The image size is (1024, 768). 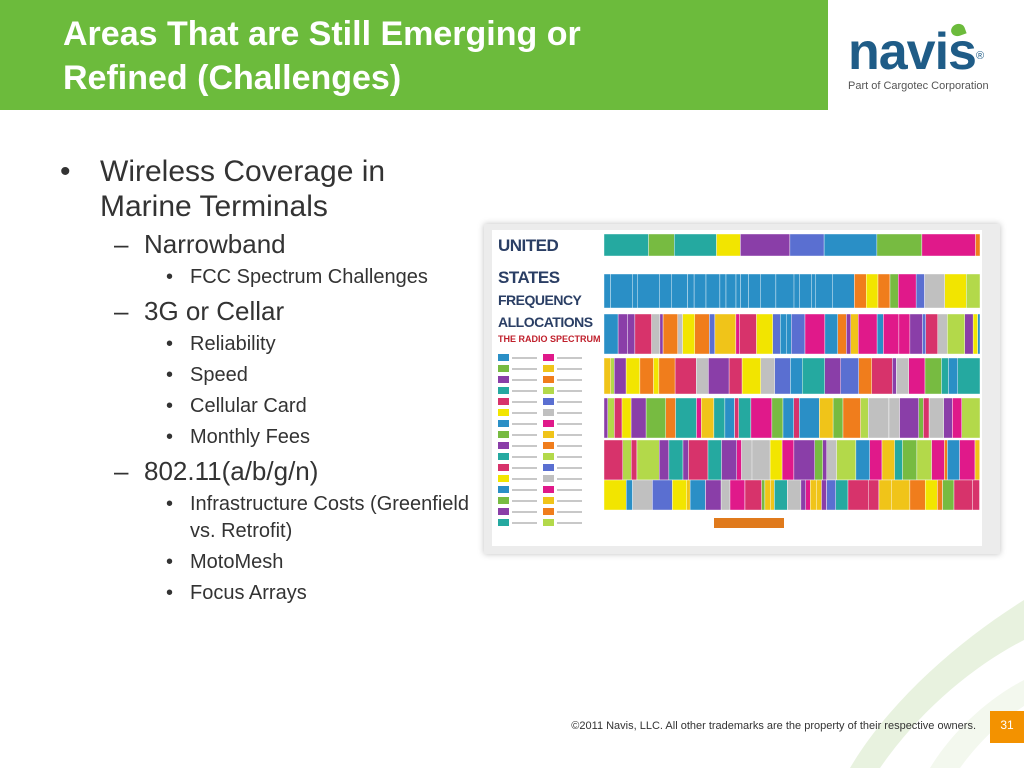 What do you see at coordinates (270, 189) in the screenshot?
I see `bullet-wireless-coverage: Wireless Coverage in Marine Terminals` at bounding box center [270, 189].